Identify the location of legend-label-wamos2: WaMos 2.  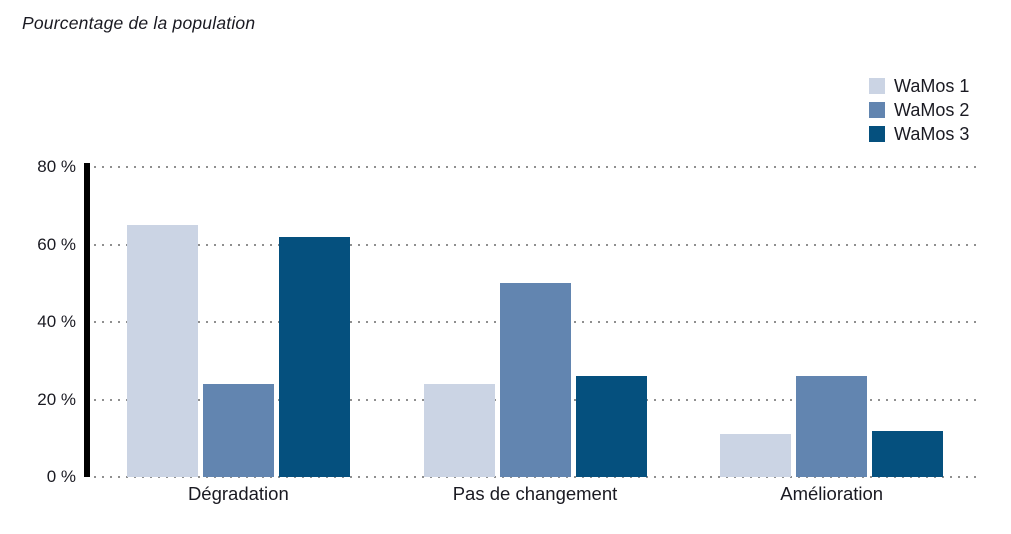
(932, 110).